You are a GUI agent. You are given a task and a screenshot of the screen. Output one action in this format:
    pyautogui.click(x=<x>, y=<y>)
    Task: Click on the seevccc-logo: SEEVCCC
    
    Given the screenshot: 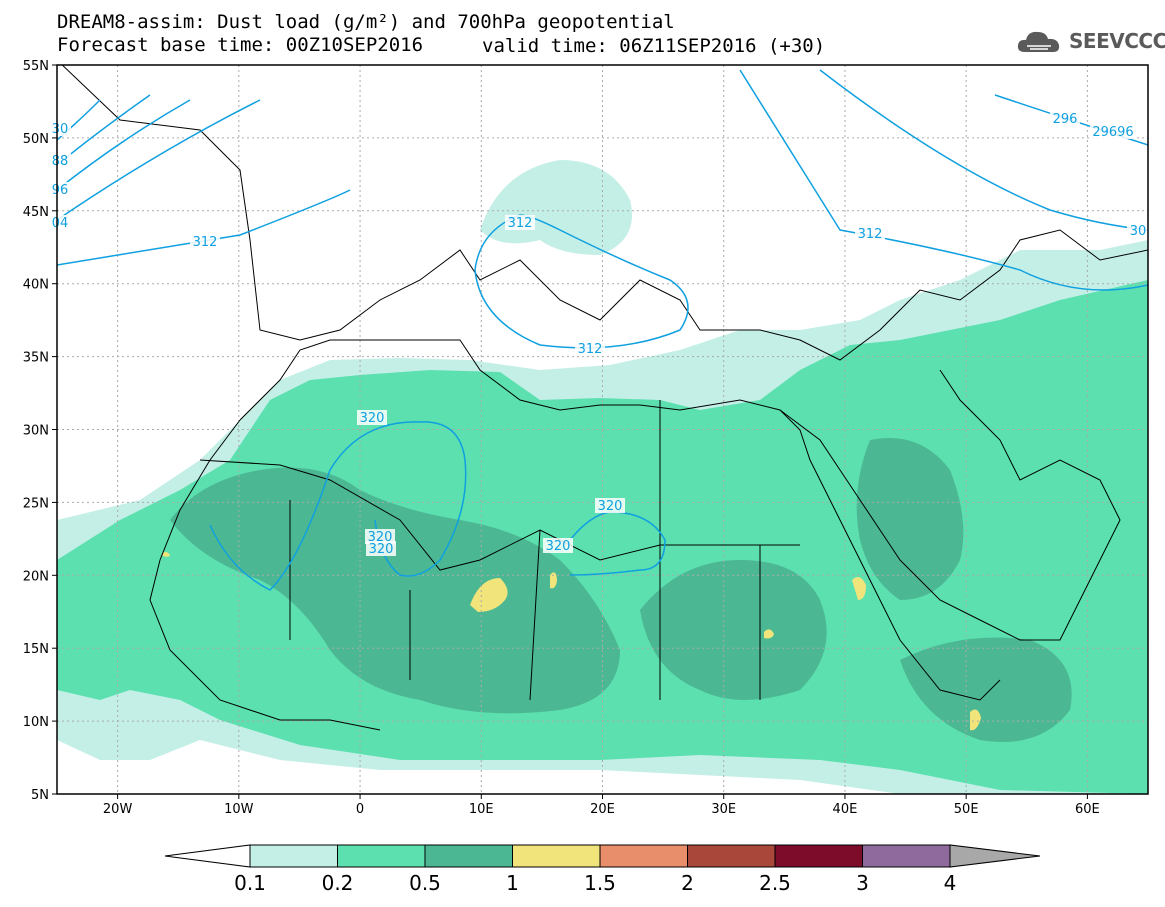 What is the action you would take?
    pyautogui.click(x=1090, y=41)
    